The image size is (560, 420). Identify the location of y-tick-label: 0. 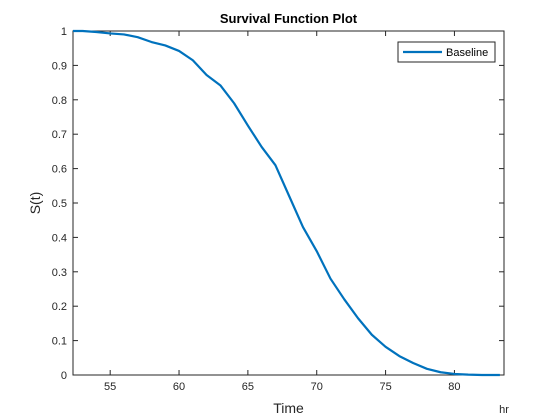
(64, 376).